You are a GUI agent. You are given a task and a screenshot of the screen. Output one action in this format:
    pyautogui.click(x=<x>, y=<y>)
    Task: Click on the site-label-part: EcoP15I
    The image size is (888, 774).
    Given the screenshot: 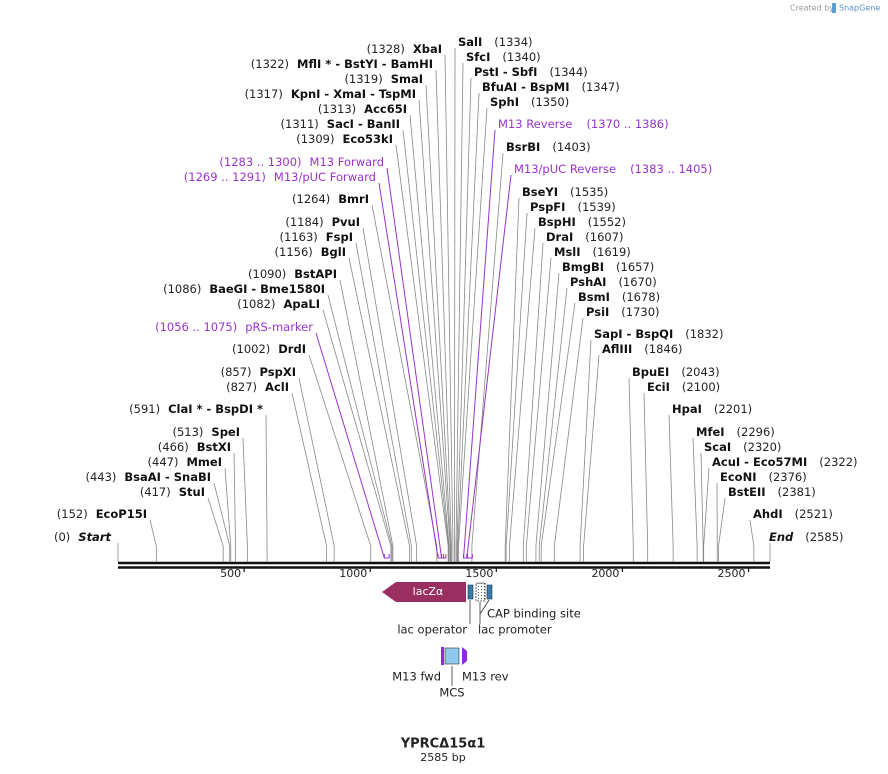 What is the action you would take?
    pyautogui.click(x=121, y=514)
    